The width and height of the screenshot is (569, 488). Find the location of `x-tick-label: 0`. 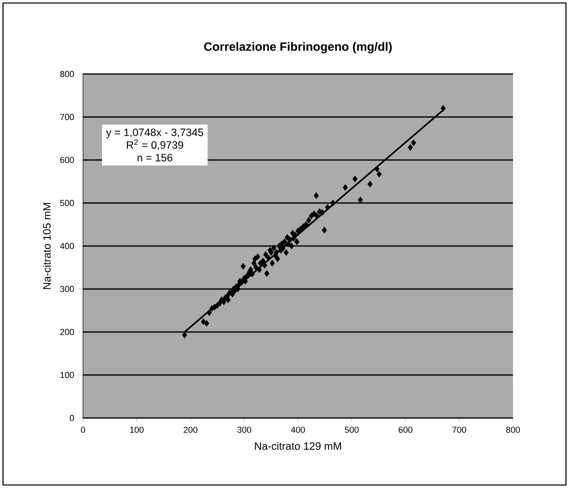

x-tick-label: 0 is located at coordinates (83, 429).